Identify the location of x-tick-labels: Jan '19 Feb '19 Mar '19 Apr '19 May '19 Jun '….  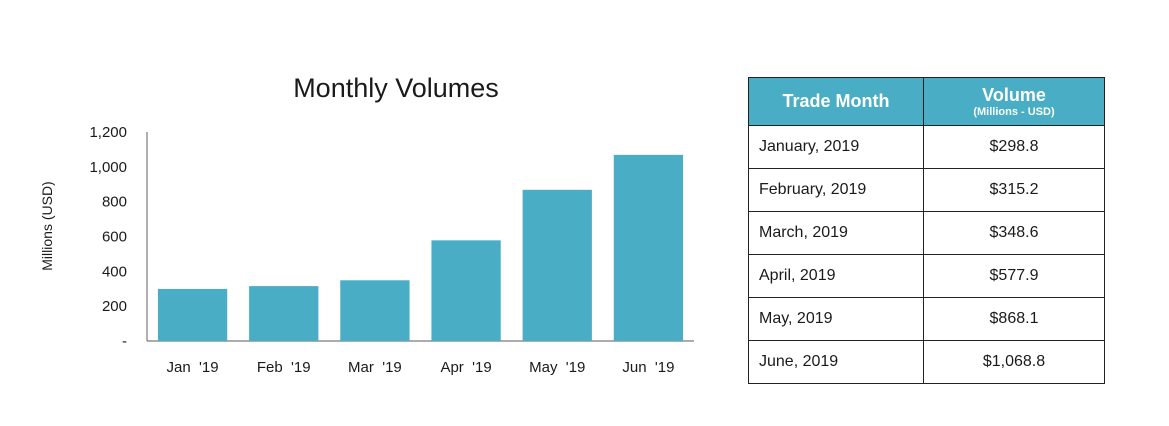
(421, 367).